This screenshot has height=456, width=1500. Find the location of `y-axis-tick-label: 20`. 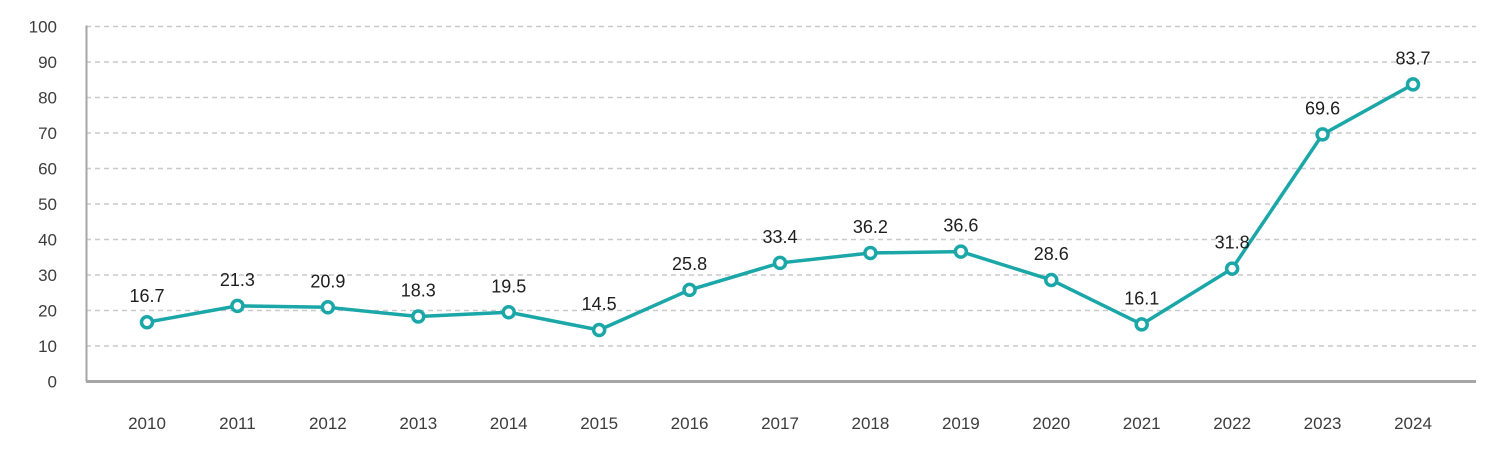

y-axis-tick-label: 20 is located at coordinates (47, 311).